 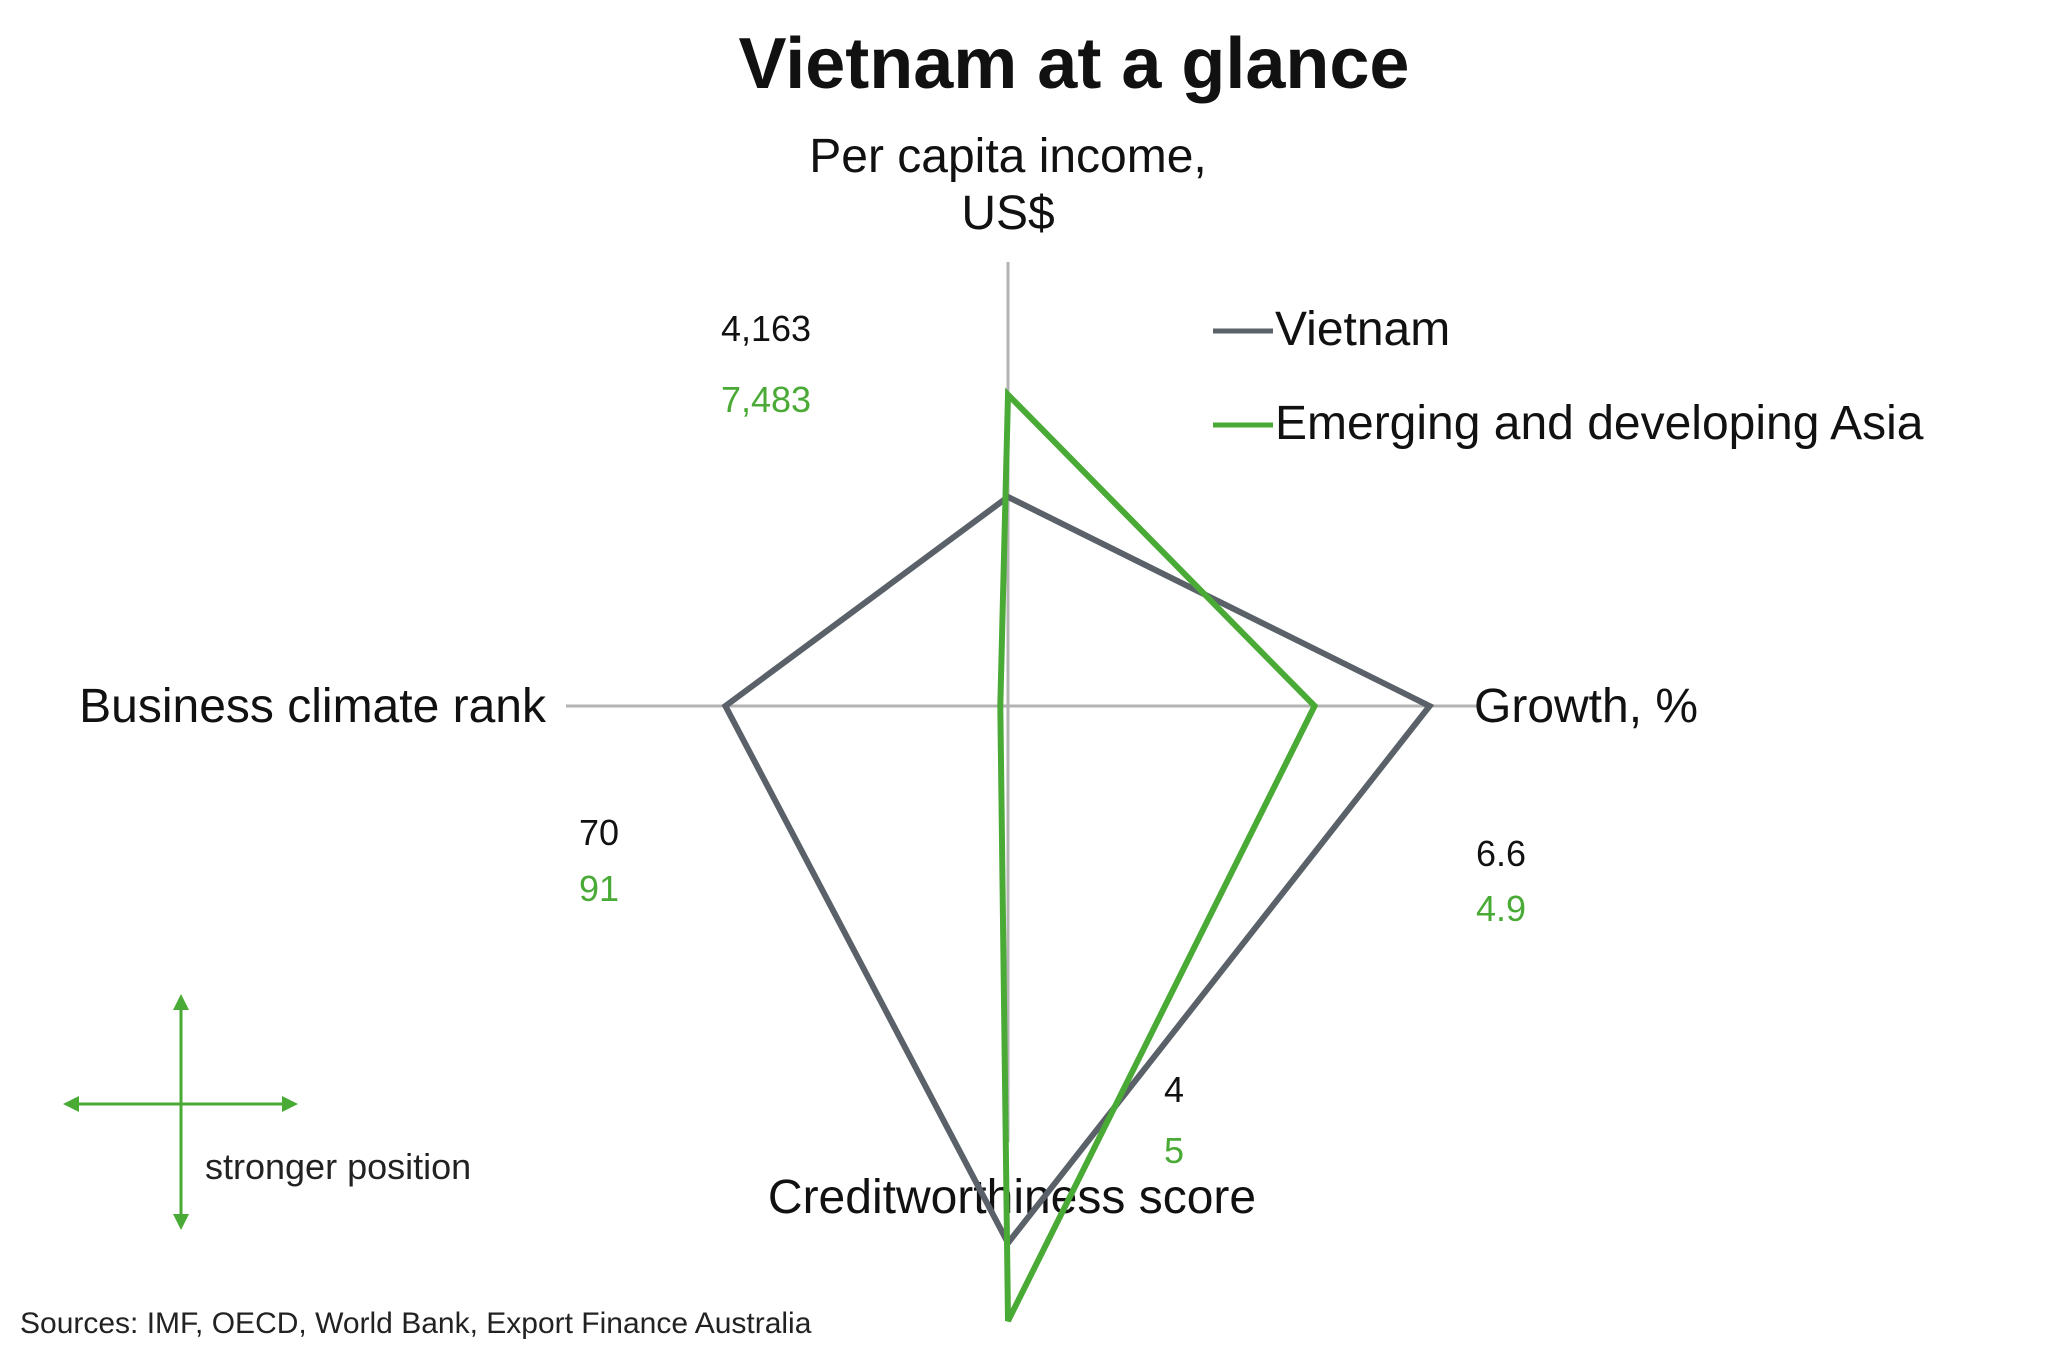 I want to click on data-label-asia-credit: 5, so click(x=1174, y=1150).